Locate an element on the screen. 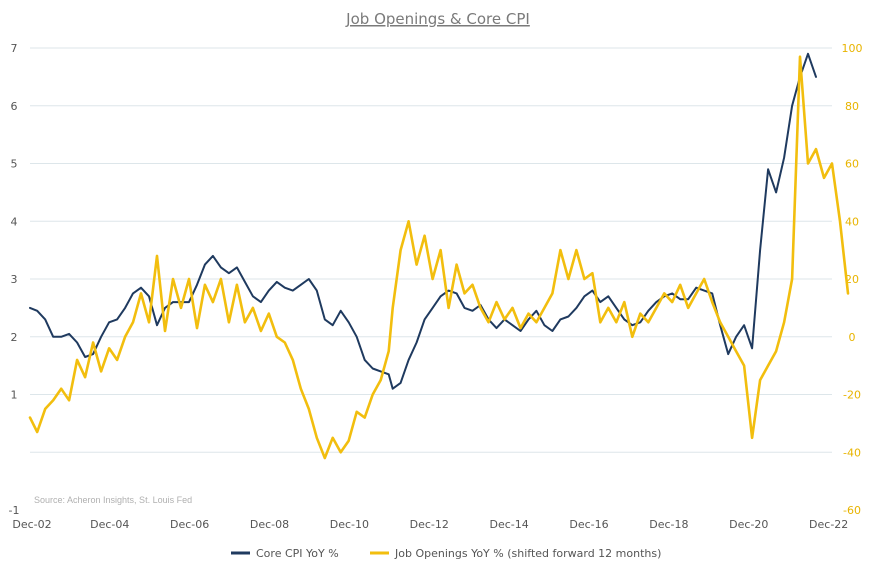 This screenshot has height=569, width=876. x-tick-label: Dec-06 is located at coordinates (189, 524).